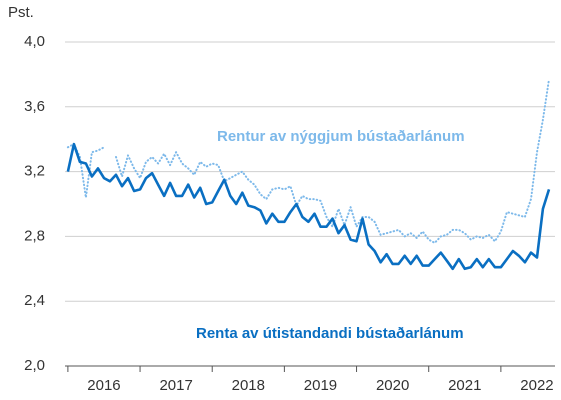 The image size is (561, 400). Describe the element at coordinates (330, 333) in the screenshot. I see `series-annotation: Renta av útistandandi bústaðarlánum` at that location.